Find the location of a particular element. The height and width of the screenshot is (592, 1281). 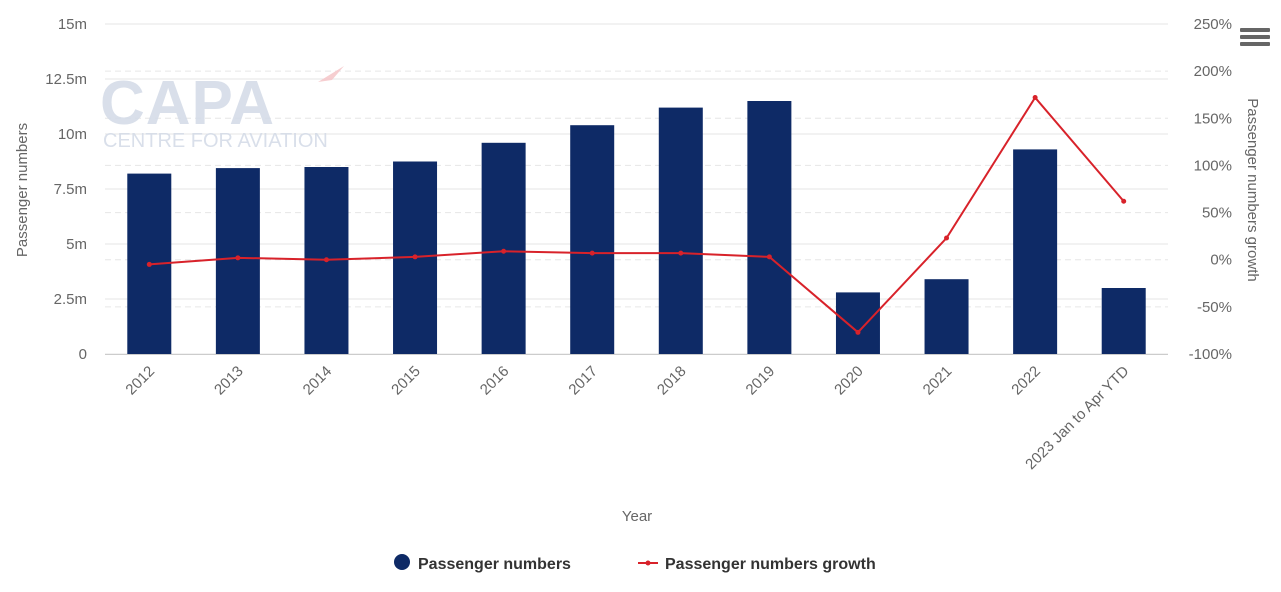

x-tick-label: 2022 is located at coordinates (1026, 381).